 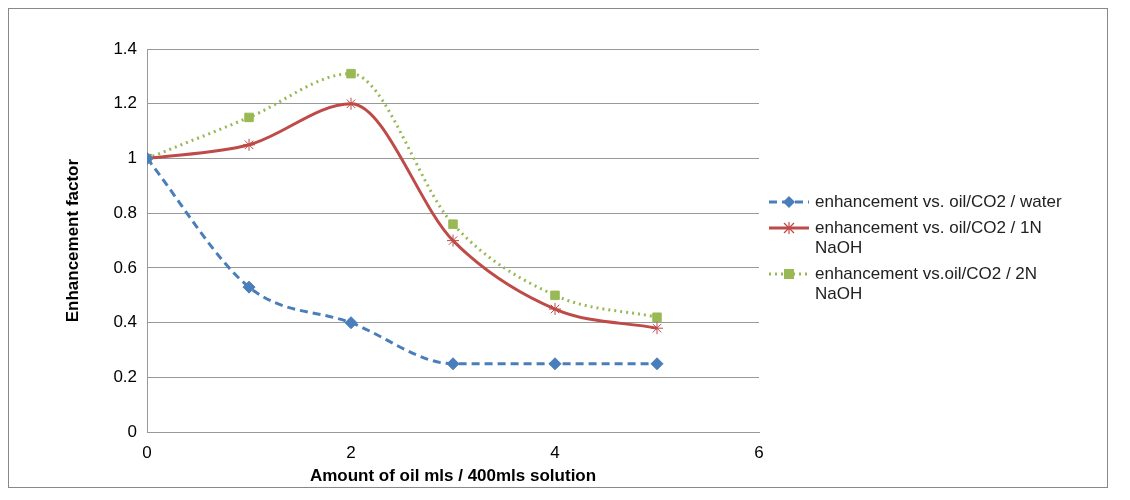 What do you see at coordinates (929, 238) in the screenshot?
I see `legend-label: enhancement vs. oil/CO2 / 1N NaOH` at bounding box center [929, 238].